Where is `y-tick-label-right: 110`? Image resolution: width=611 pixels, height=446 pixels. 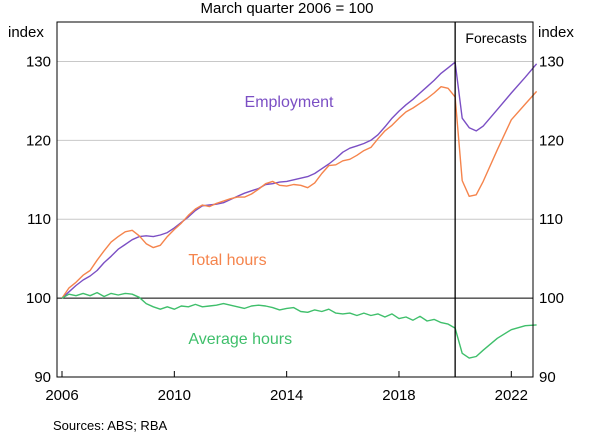 y-tick-label-right: 110 is located at coordinates (551, 219).